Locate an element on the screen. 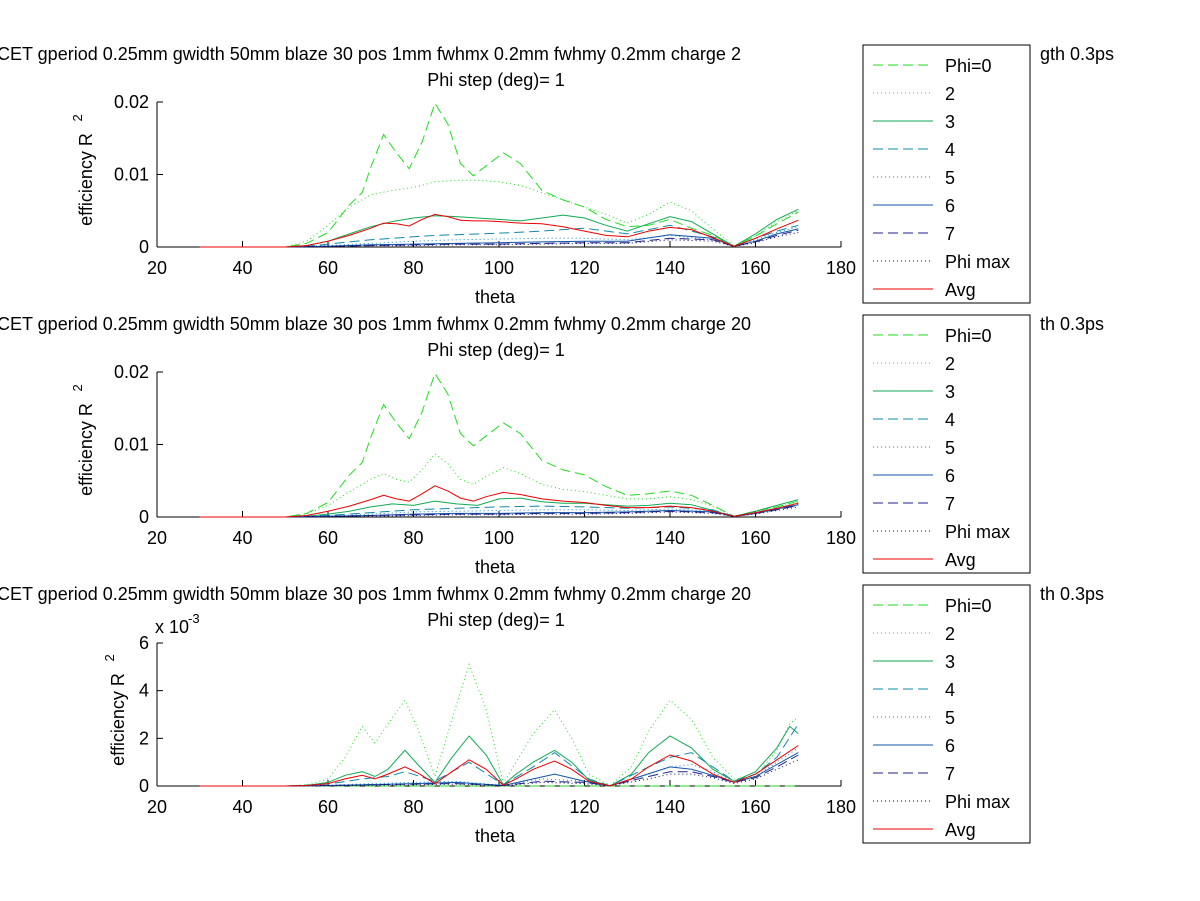 Image resolution: width=1200 pixels, height=901 pixels. series-line-phimax is located at coordinates (499, 773).